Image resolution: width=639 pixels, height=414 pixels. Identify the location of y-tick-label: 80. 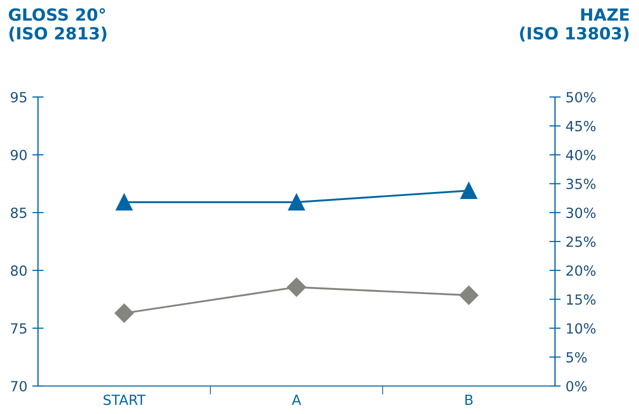
(18, 270).